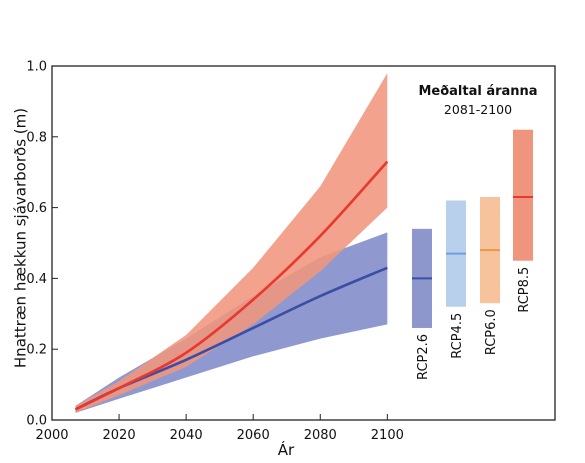 The image size is (585, 463). What do you see at coordinates (186, 435) in the screenshot?
I see `x-tick-label: 2040` at bounding box center [186, 435].